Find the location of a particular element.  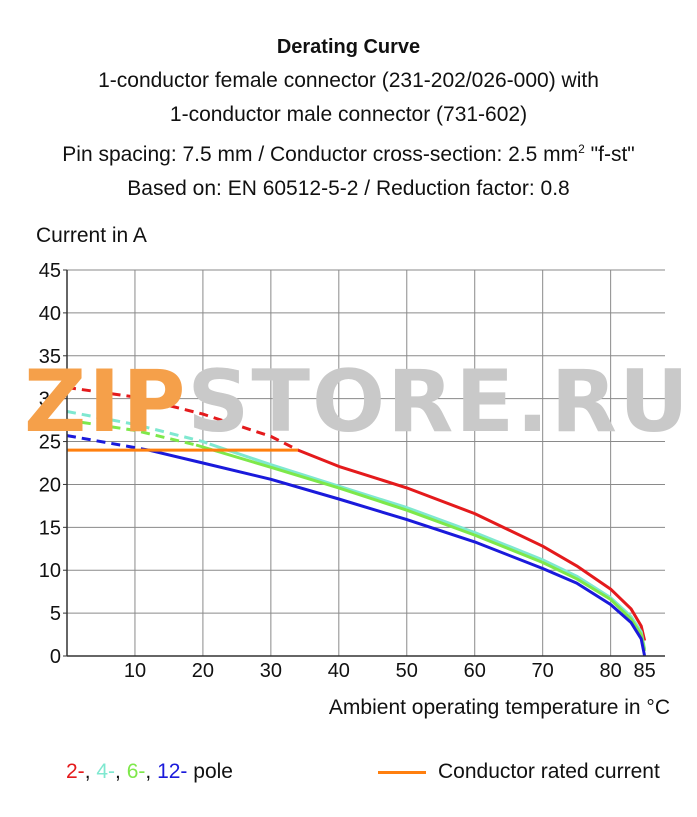

rated-current-swatch is located at coordinates (402, 772).